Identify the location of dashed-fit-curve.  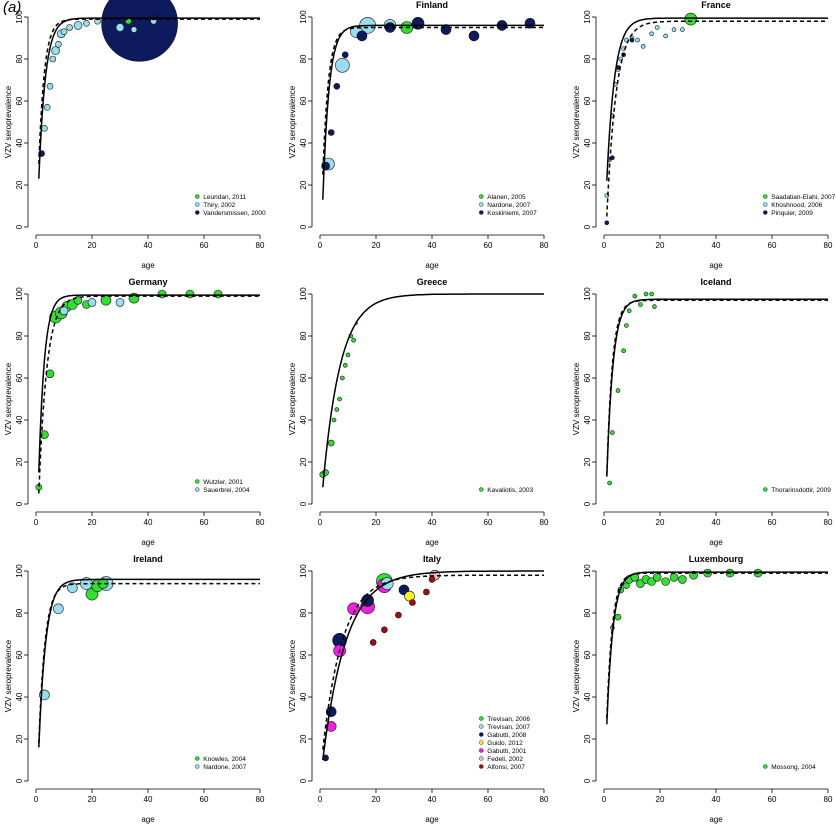
(149, 394).